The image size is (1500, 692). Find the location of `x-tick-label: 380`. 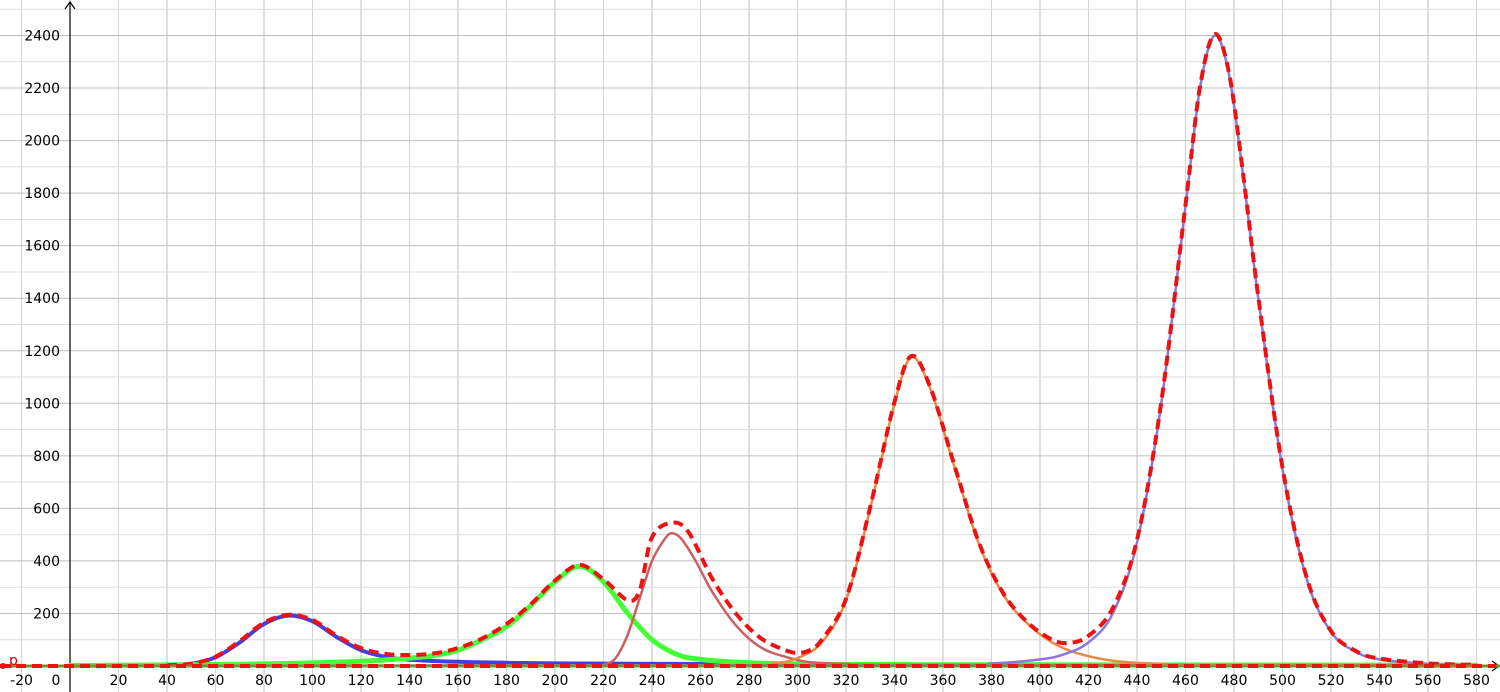

x-tick-label: 380 is located at coordinates (991, 681).